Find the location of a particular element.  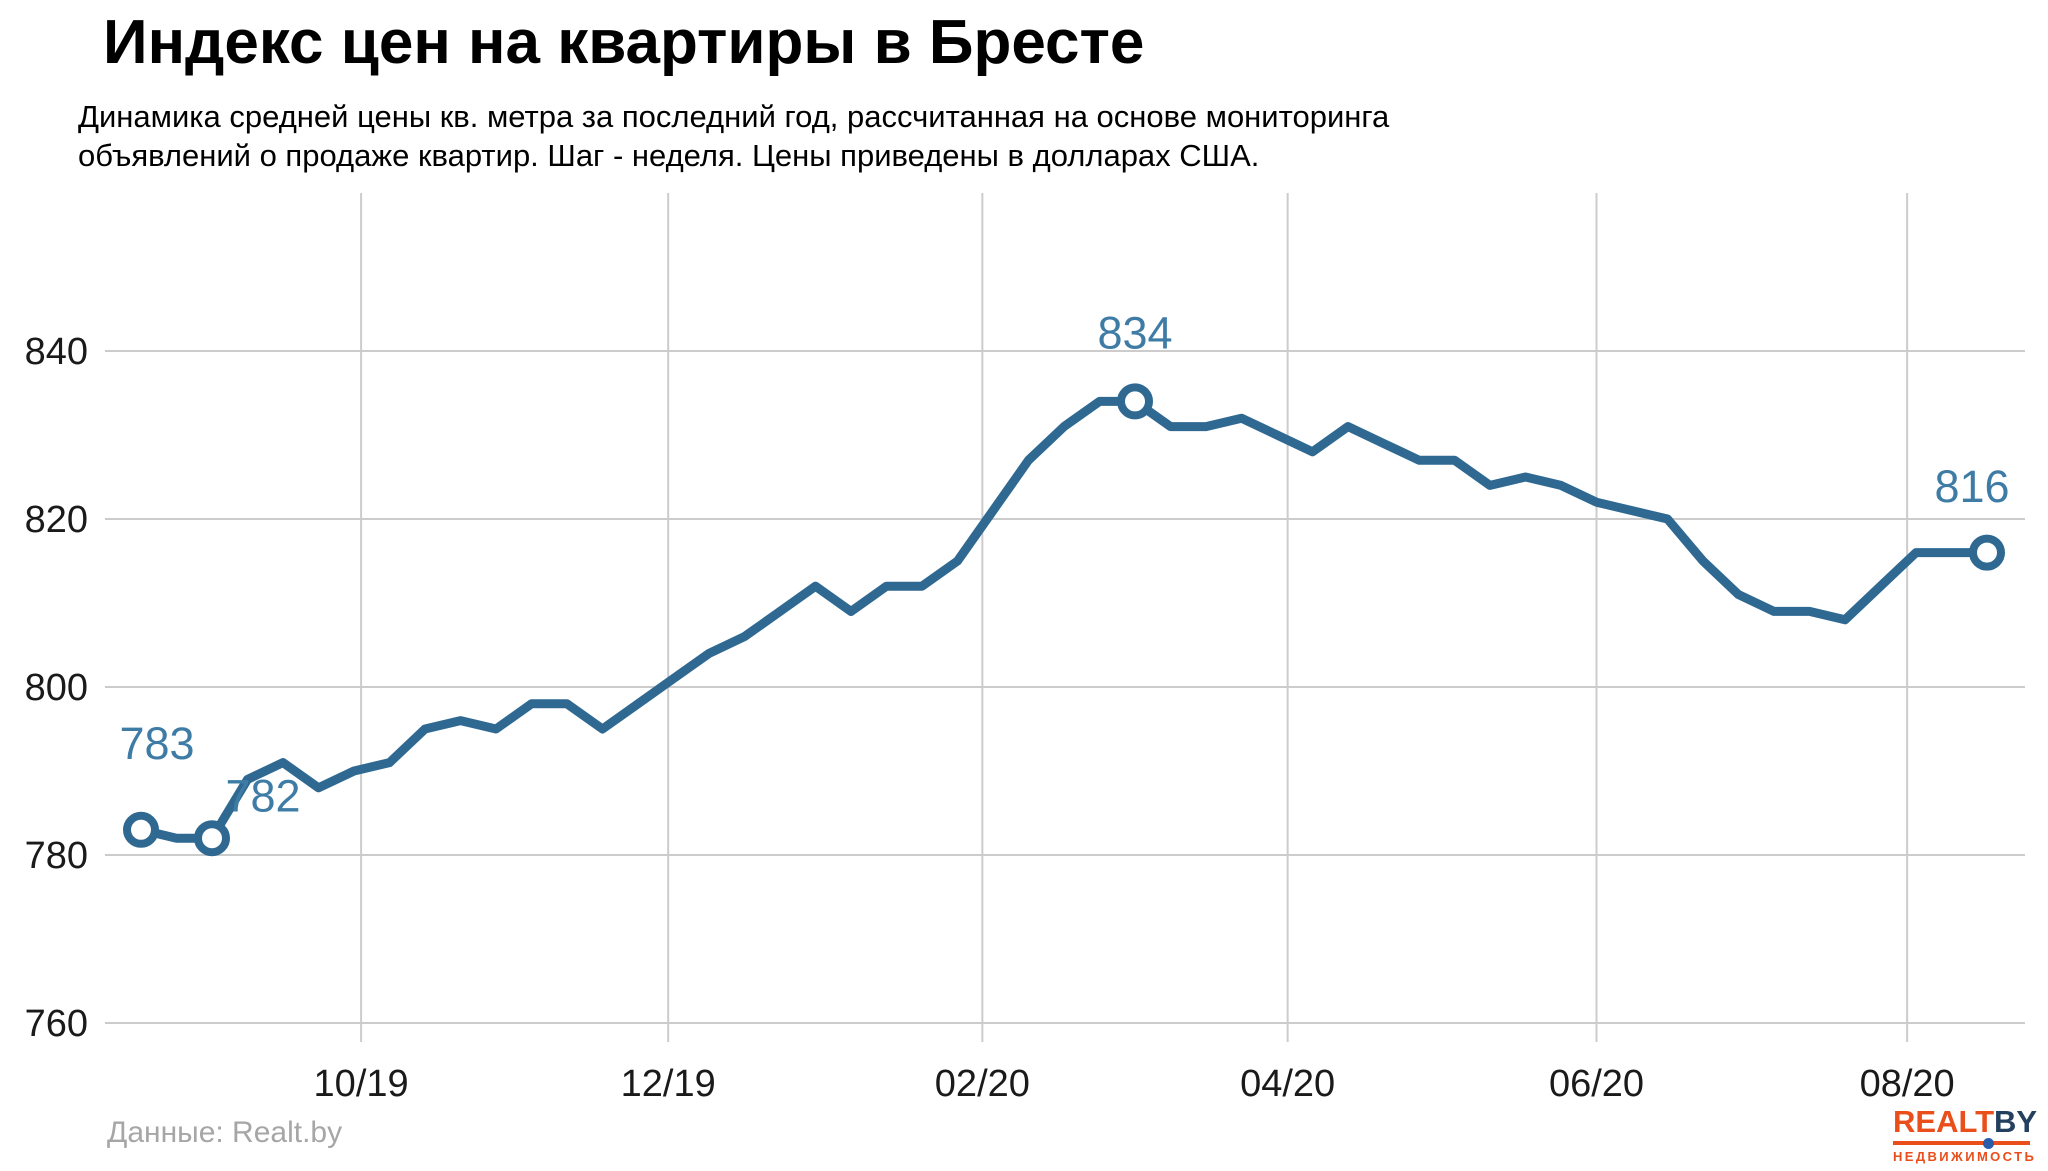

x-axis-label-5: 08/20 is located at coordinates (1907, 1084).